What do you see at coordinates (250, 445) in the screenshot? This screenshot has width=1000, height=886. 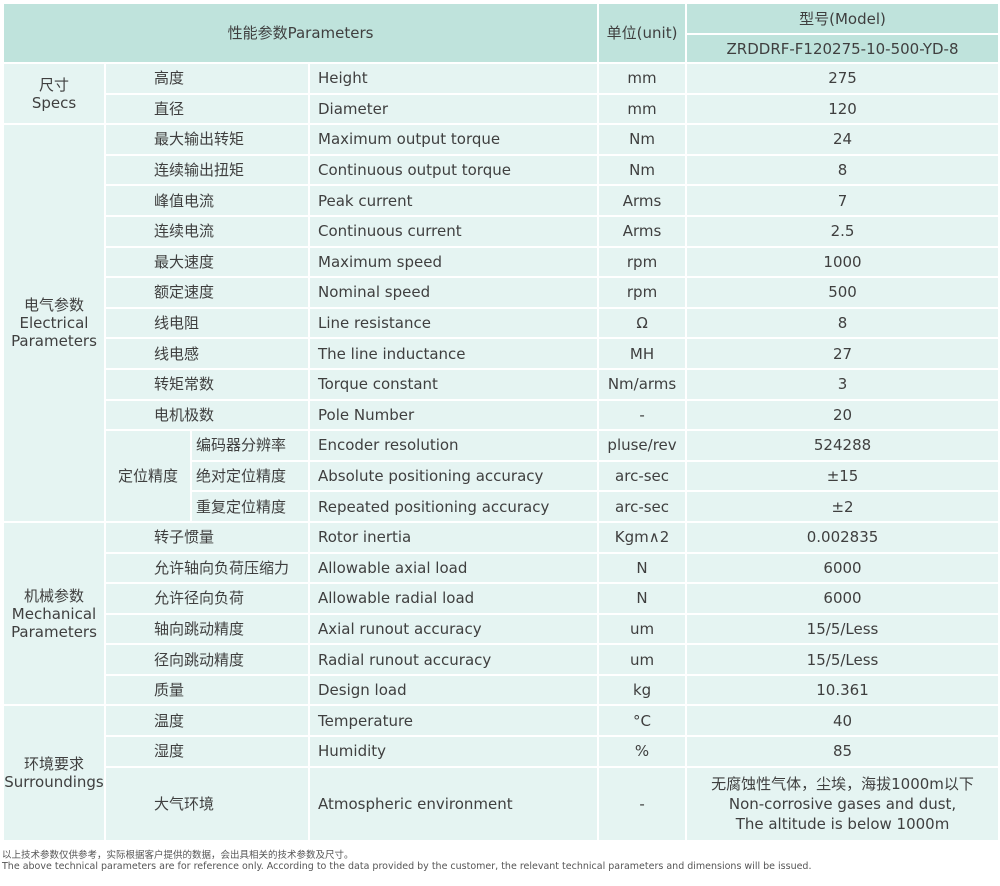 I see `param-cn: 编码器分辨率` at bounding box center [250, 445].